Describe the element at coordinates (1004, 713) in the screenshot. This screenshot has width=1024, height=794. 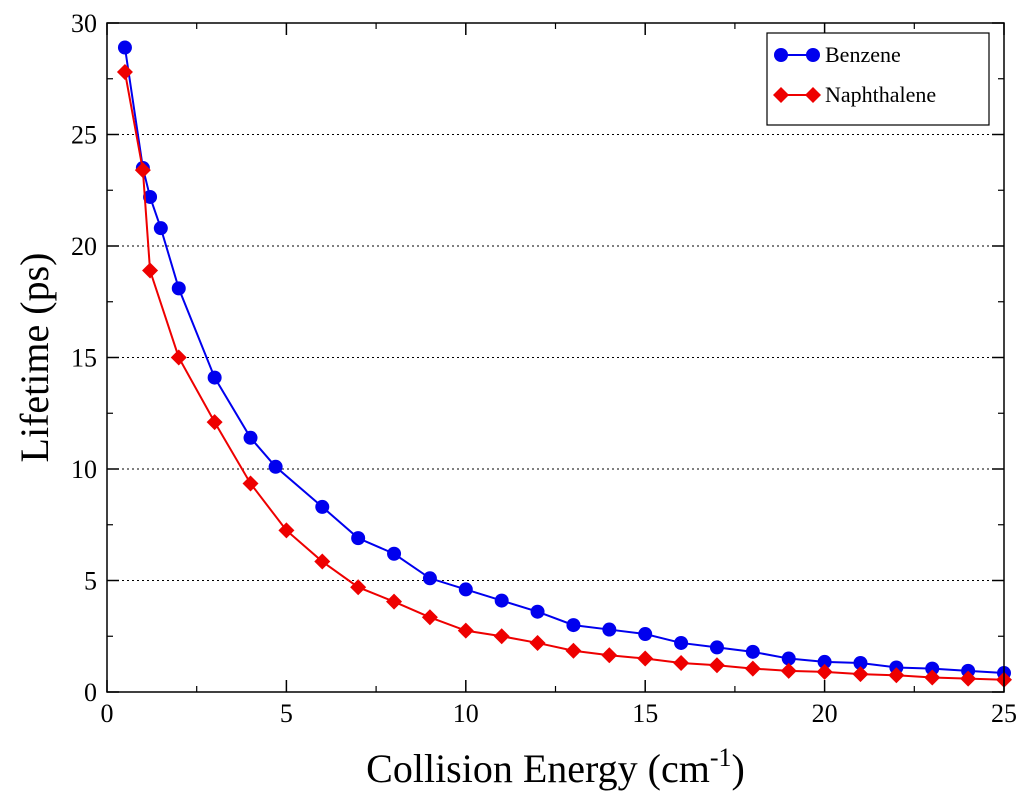
I see `x-tick-label: 25` at that location.